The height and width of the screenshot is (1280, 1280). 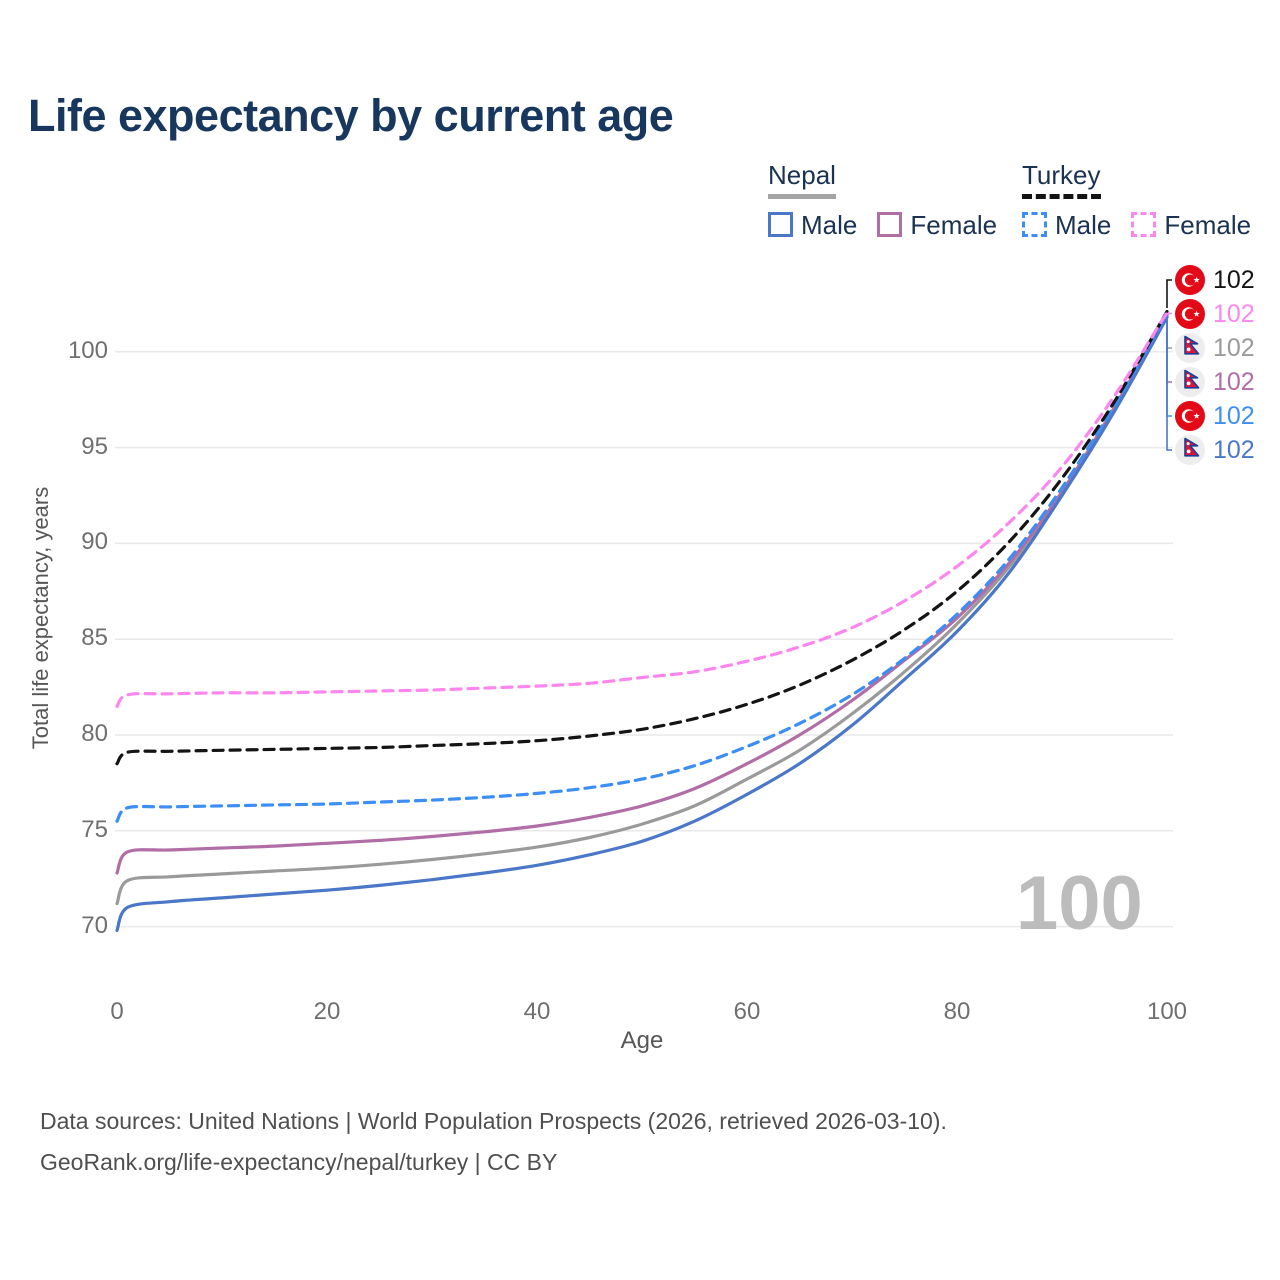 What do you see at coordinates (40, 618) in the screenshot?
I see `y-axis-title: Total life expectancy, years` at bounding box center [40, 618].